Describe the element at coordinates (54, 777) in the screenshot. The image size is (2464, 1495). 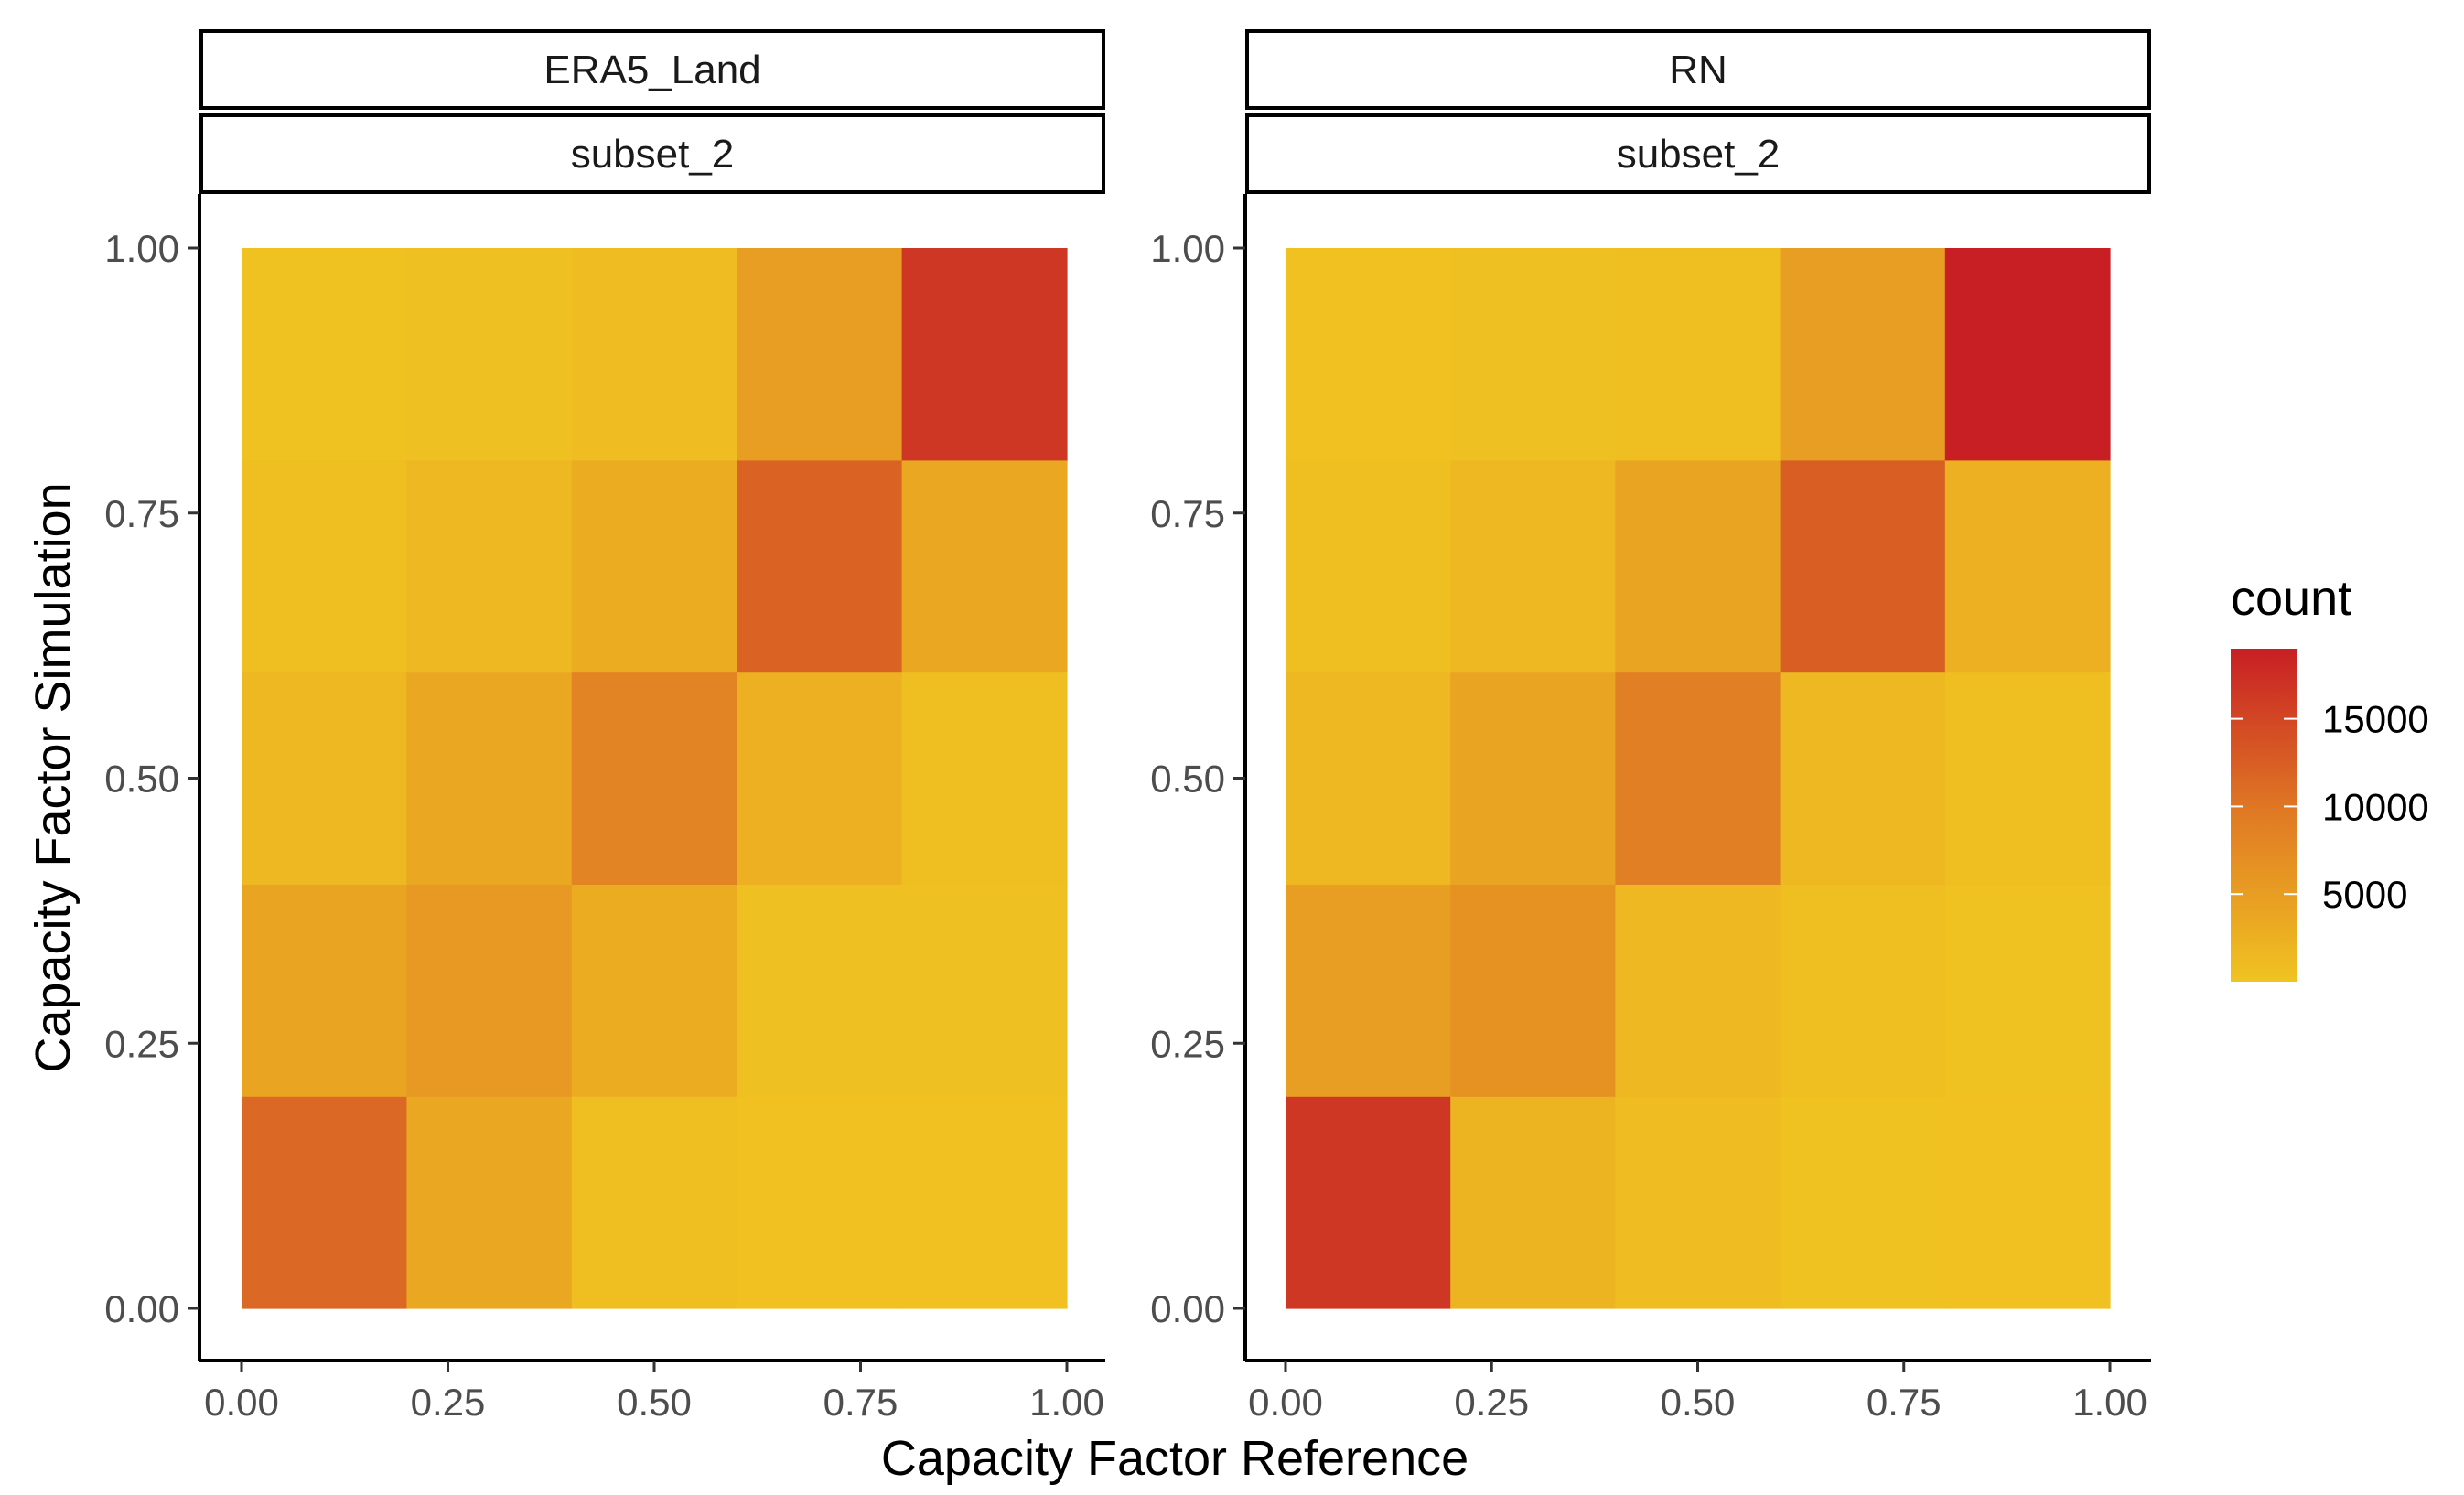
I see `y-axis-title: Capacity Factor Simulation` at that location.